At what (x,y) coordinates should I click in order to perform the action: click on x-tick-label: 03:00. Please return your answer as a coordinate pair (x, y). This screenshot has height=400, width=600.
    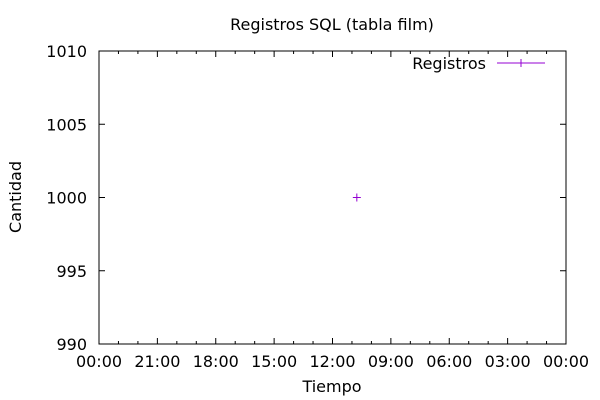
    Looking at the image, I should click on (508, 361).